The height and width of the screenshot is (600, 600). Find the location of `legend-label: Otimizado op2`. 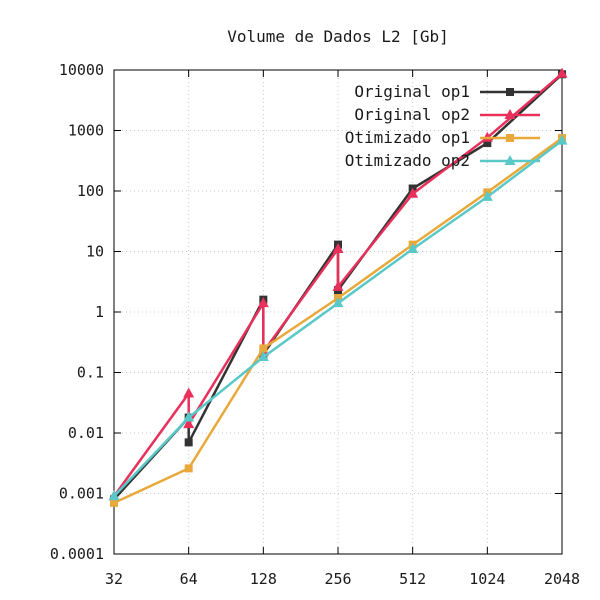

legend-label: Otimizado op2 is located at coordinates (407, 160).